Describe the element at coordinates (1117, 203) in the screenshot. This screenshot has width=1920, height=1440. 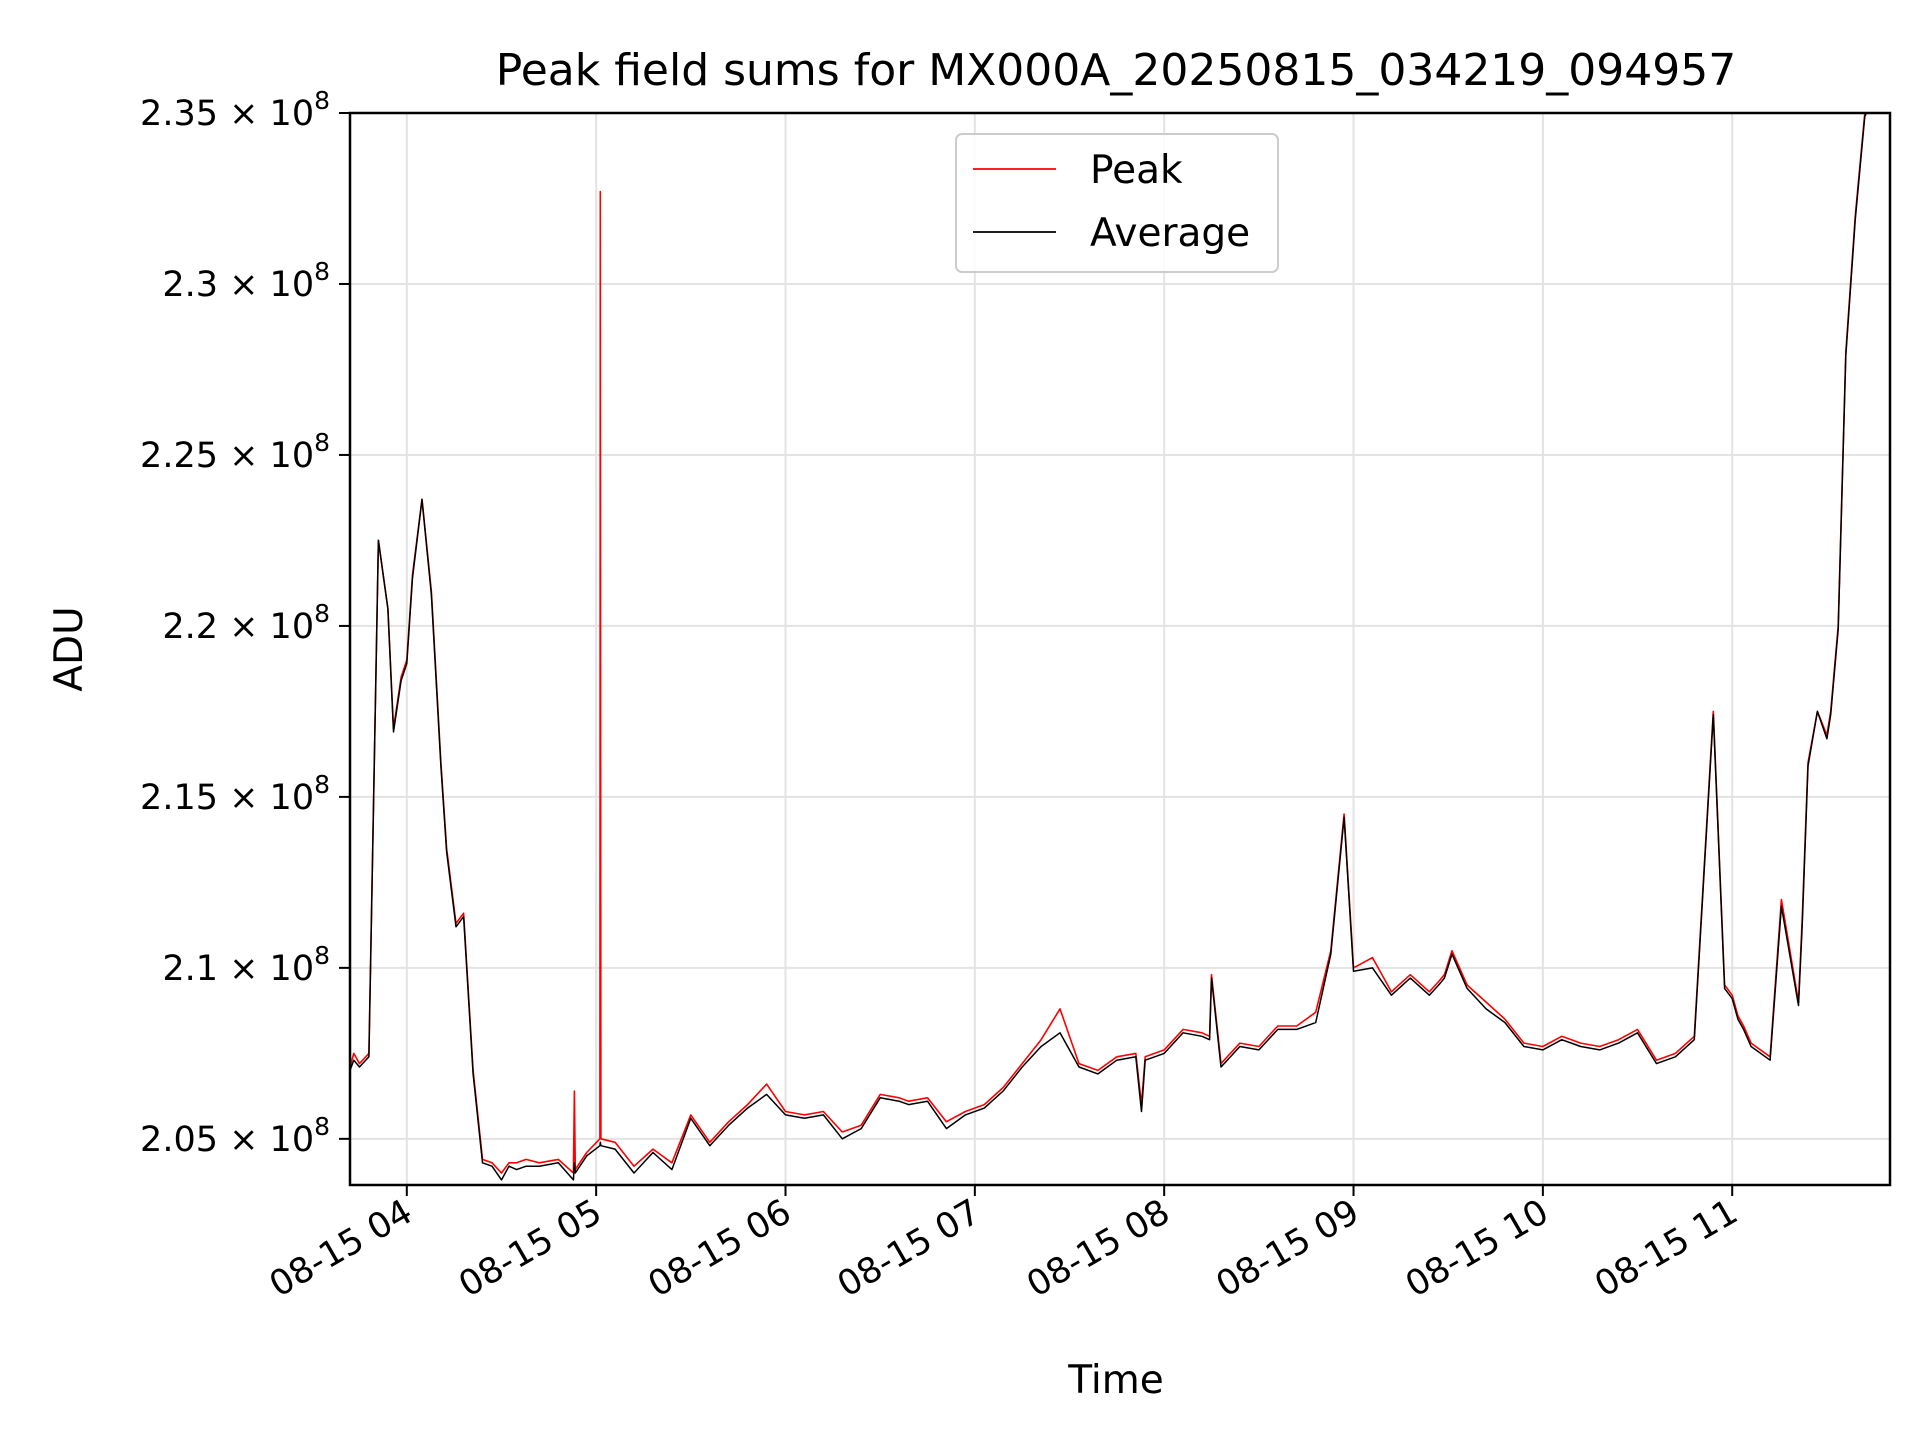
I see `legend: Peak Average` at that location.